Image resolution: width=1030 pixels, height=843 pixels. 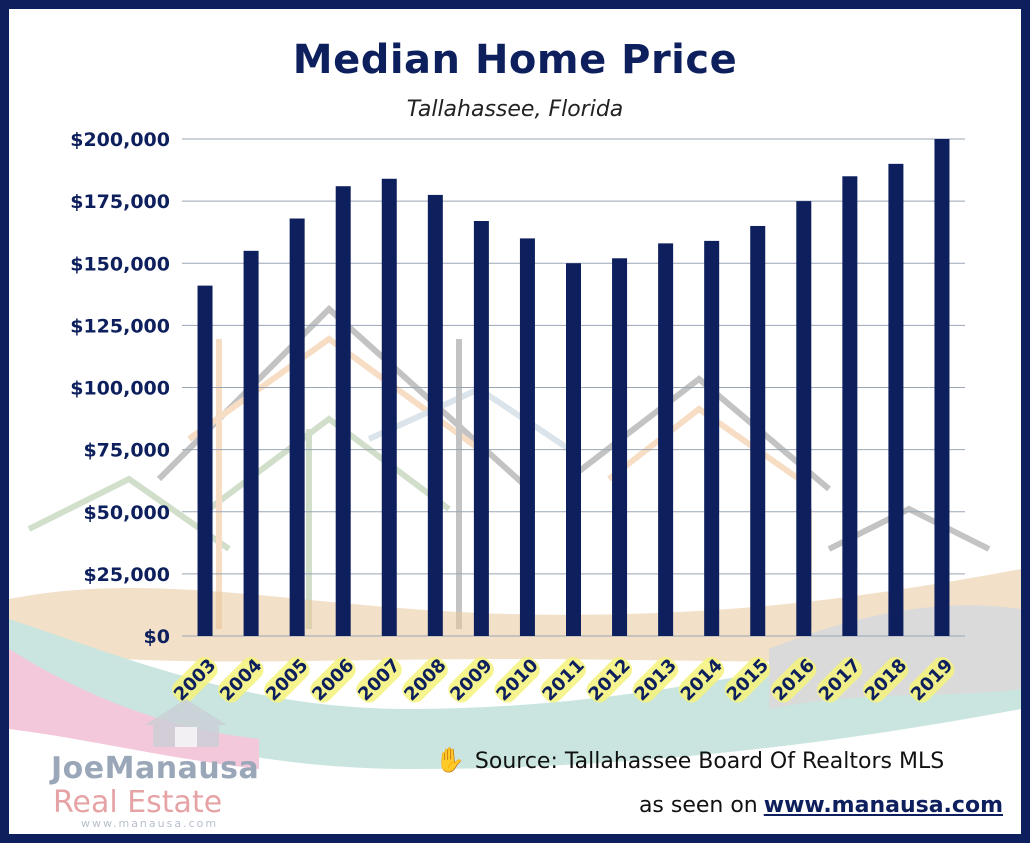 What do you see at coordinates (120, 389) in the screenshot?
I see `y-tick-label: $100,000` at bounding box center [120, 389].